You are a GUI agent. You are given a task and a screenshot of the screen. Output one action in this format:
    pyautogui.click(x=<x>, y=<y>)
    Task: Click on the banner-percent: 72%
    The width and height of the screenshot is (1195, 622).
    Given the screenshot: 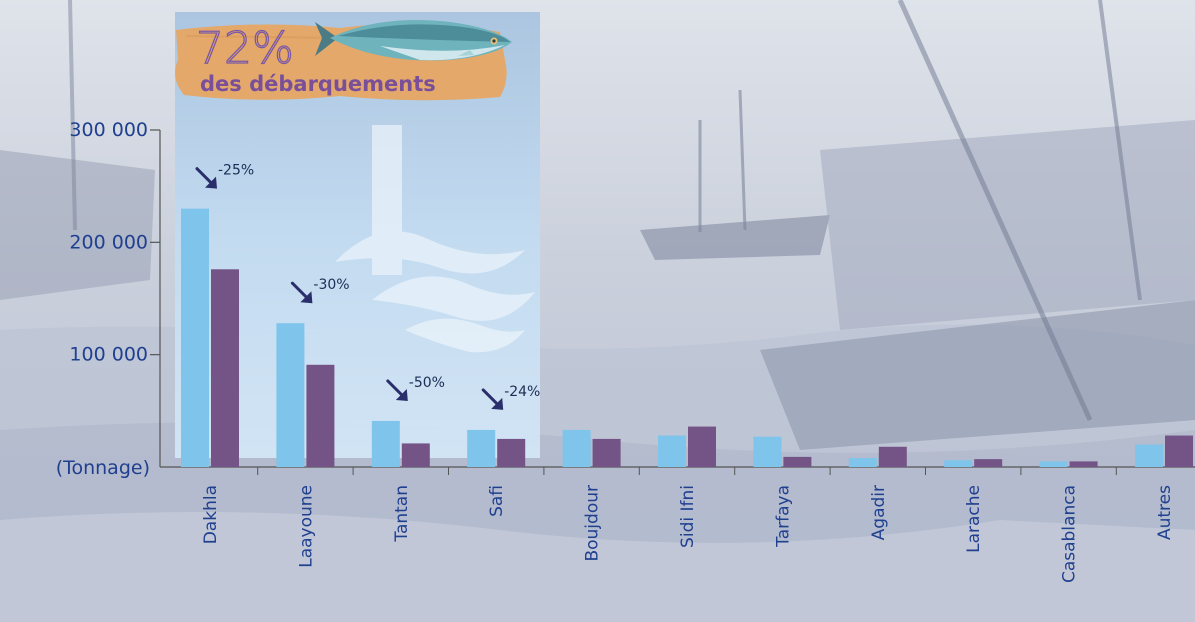 What is the action you would take?
    pyautogui.click(x=245, y=48)
    